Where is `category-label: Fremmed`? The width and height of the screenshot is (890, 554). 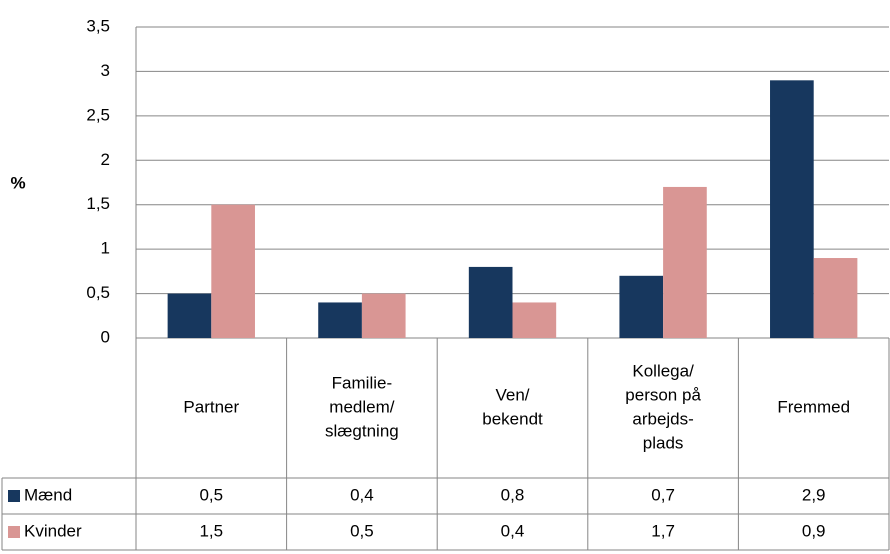
category-label: Fremmed is located at coordinates (813, 406).